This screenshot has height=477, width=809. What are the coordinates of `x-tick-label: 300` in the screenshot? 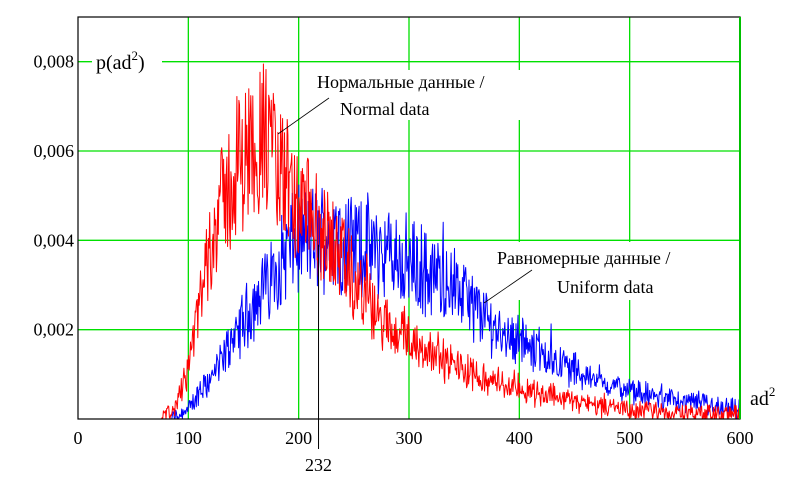 It's located at (409, 438).